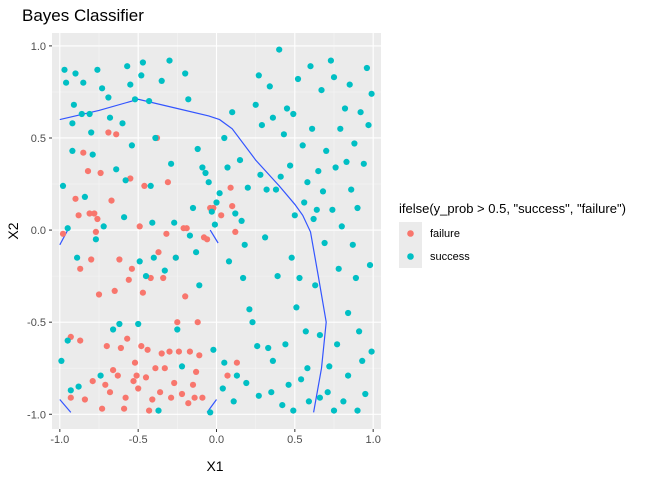 The image size is (672, 480). Describe the element at coordinates (373, 440) in the screenshot. I see `x-tick-label: 1.0` at that location.